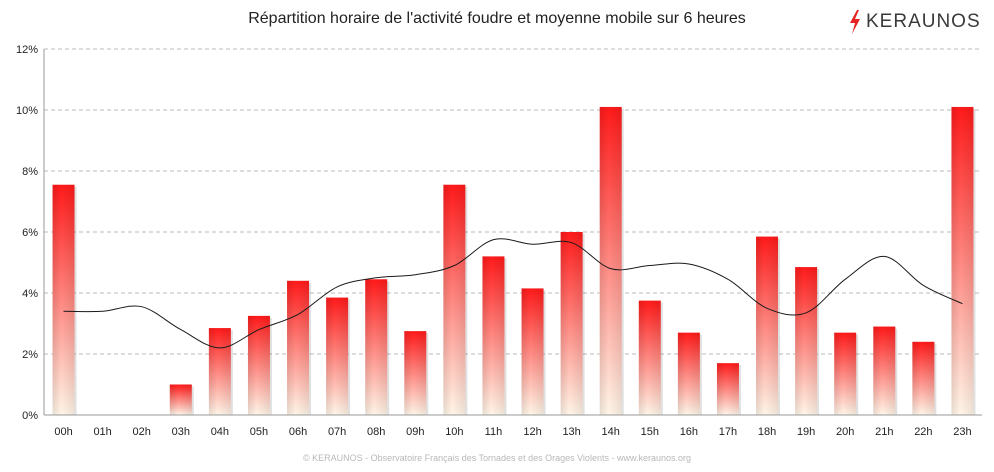  Describe the element at coordinates (855, 22) in the screenshot. I see `lightning-bolt-icon` at that location.